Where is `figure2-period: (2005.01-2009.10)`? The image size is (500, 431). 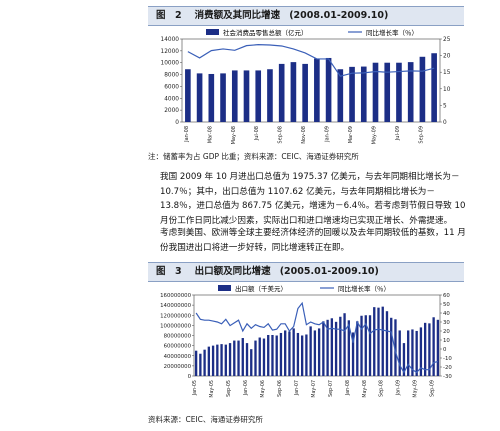
figure2-period: (2005.01-2009.10) is located at coordinates (329, 271).